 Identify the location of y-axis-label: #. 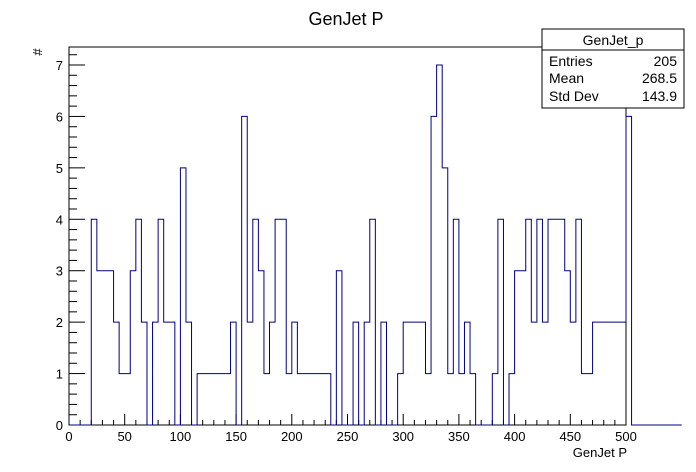
(37, 52).